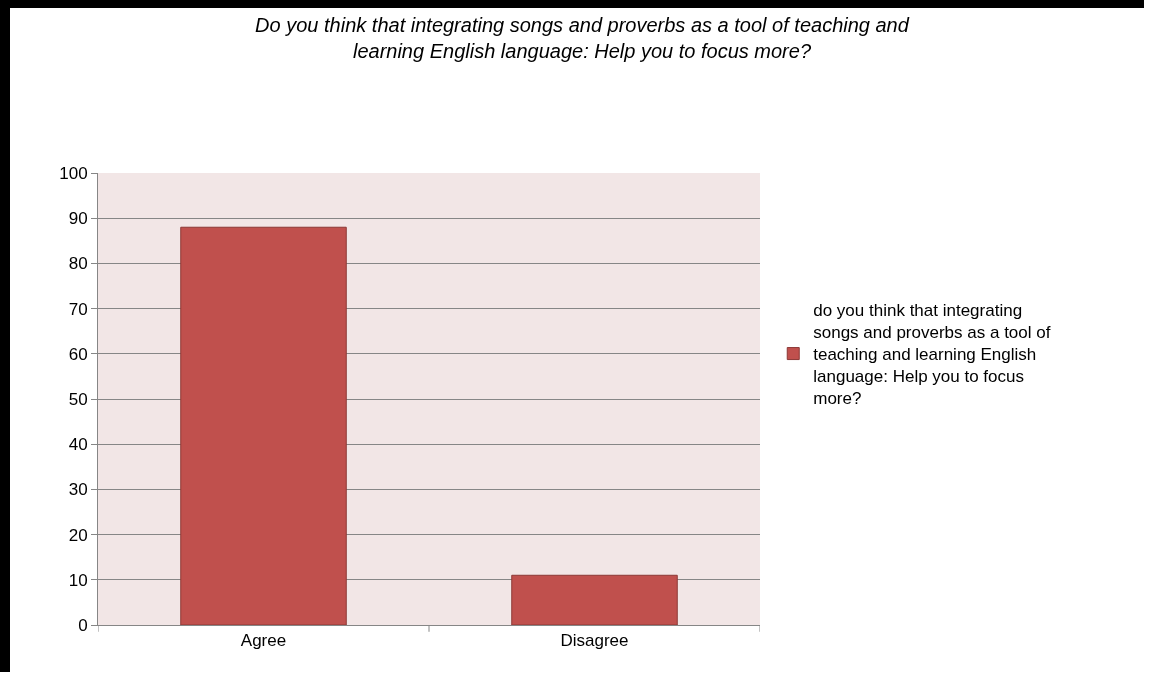 Image resolution: width=1160 pixels, height=688 pixels. What do you see at coordinates (263, 641) in the screenshot?
I see `x-tick-label: Agree` at bounding box center [263, 641].